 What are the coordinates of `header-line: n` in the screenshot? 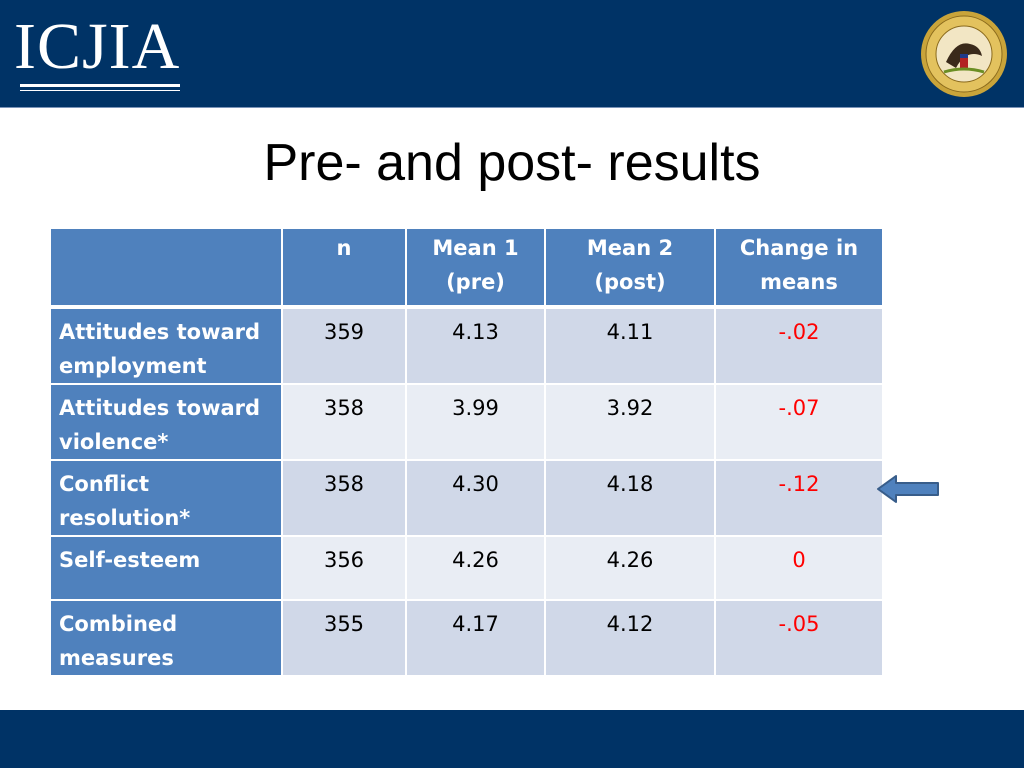 It's located at (344, 248).